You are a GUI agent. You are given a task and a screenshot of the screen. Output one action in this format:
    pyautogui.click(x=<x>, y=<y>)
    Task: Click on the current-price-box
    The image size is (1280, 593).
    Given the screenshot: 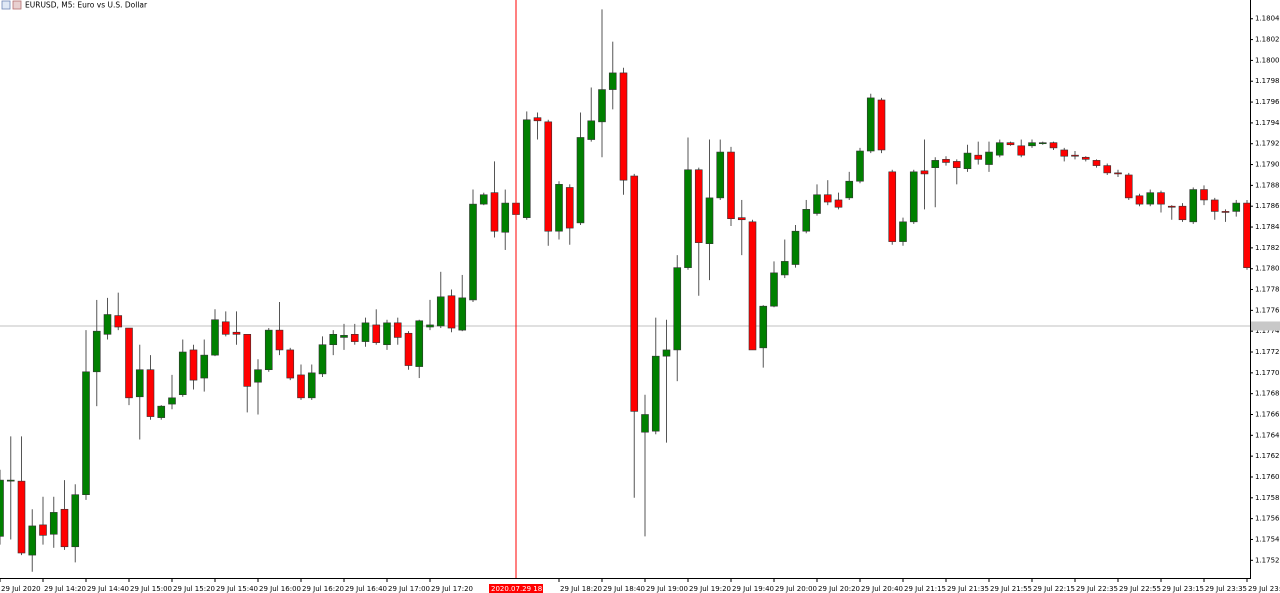 What is the action you would take?
    pyautogui.click(x=1265, y=326)
    